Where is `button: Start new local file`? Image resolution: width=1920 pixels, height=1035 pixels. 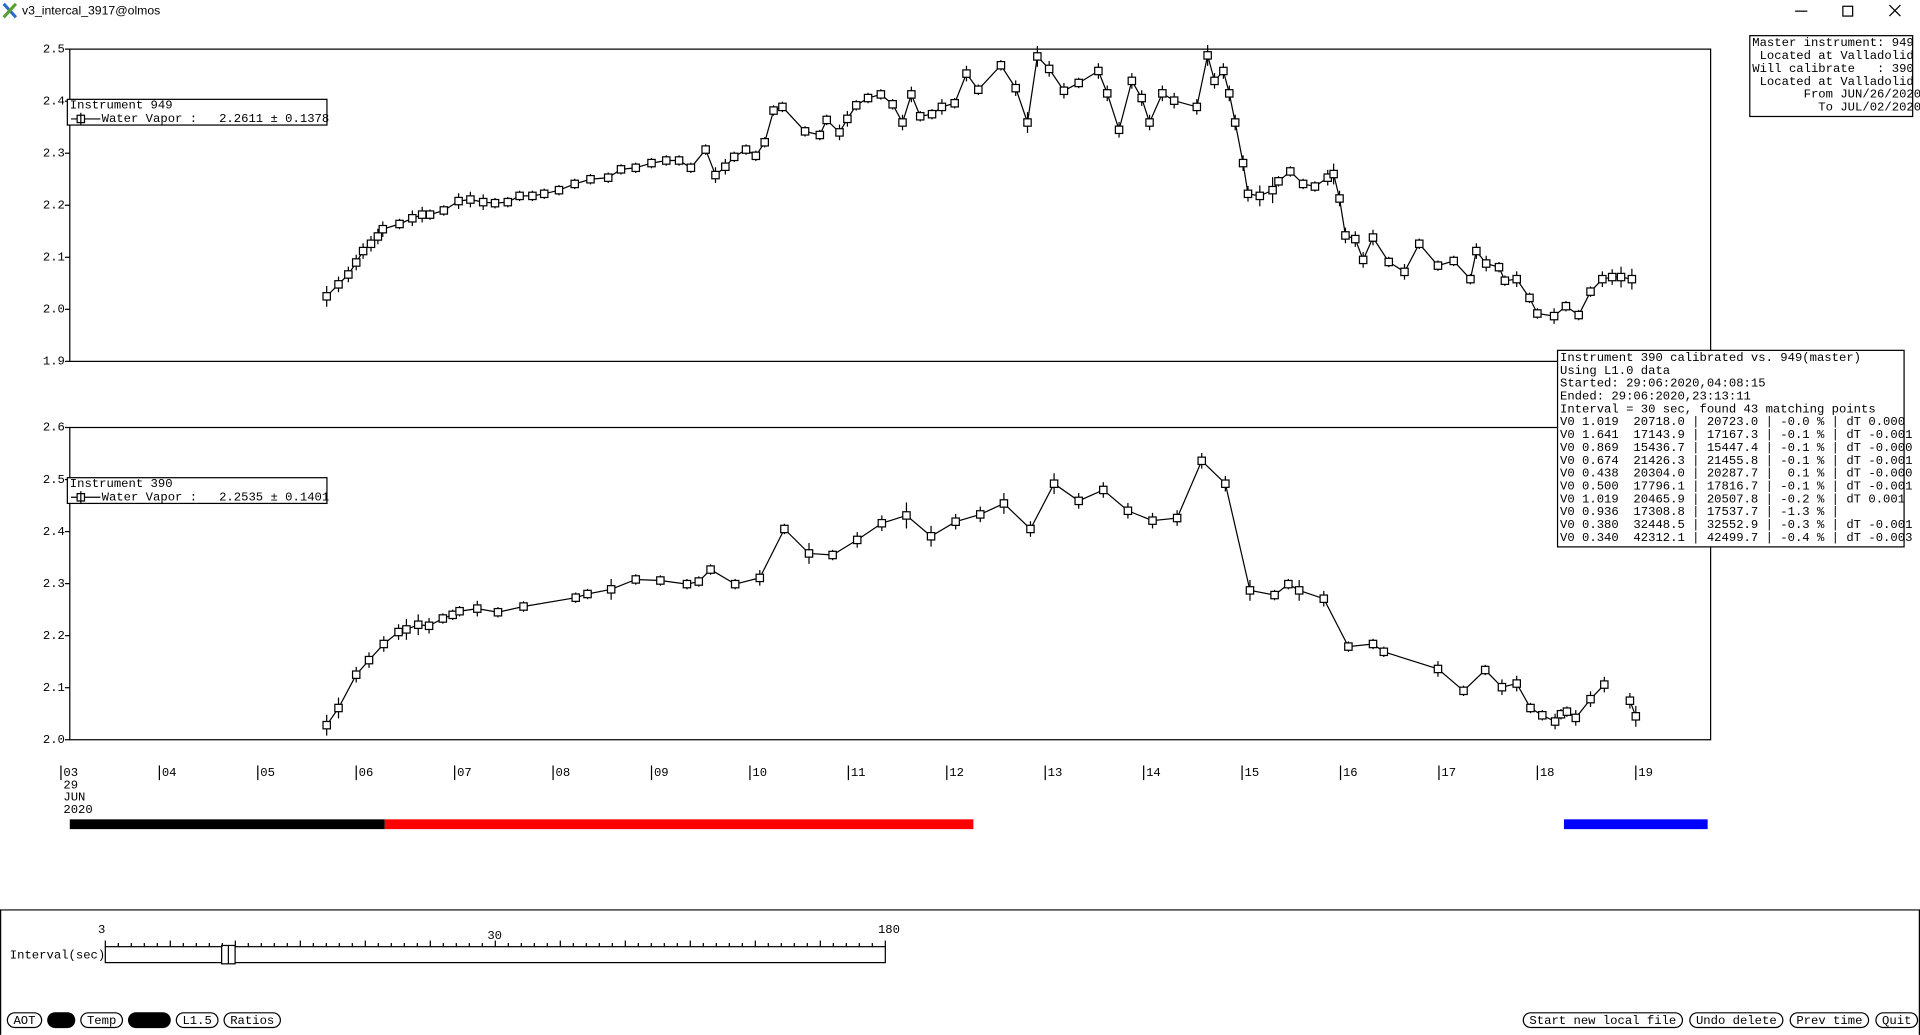 button: Start new local file is located at coordinates (1603, 1020).